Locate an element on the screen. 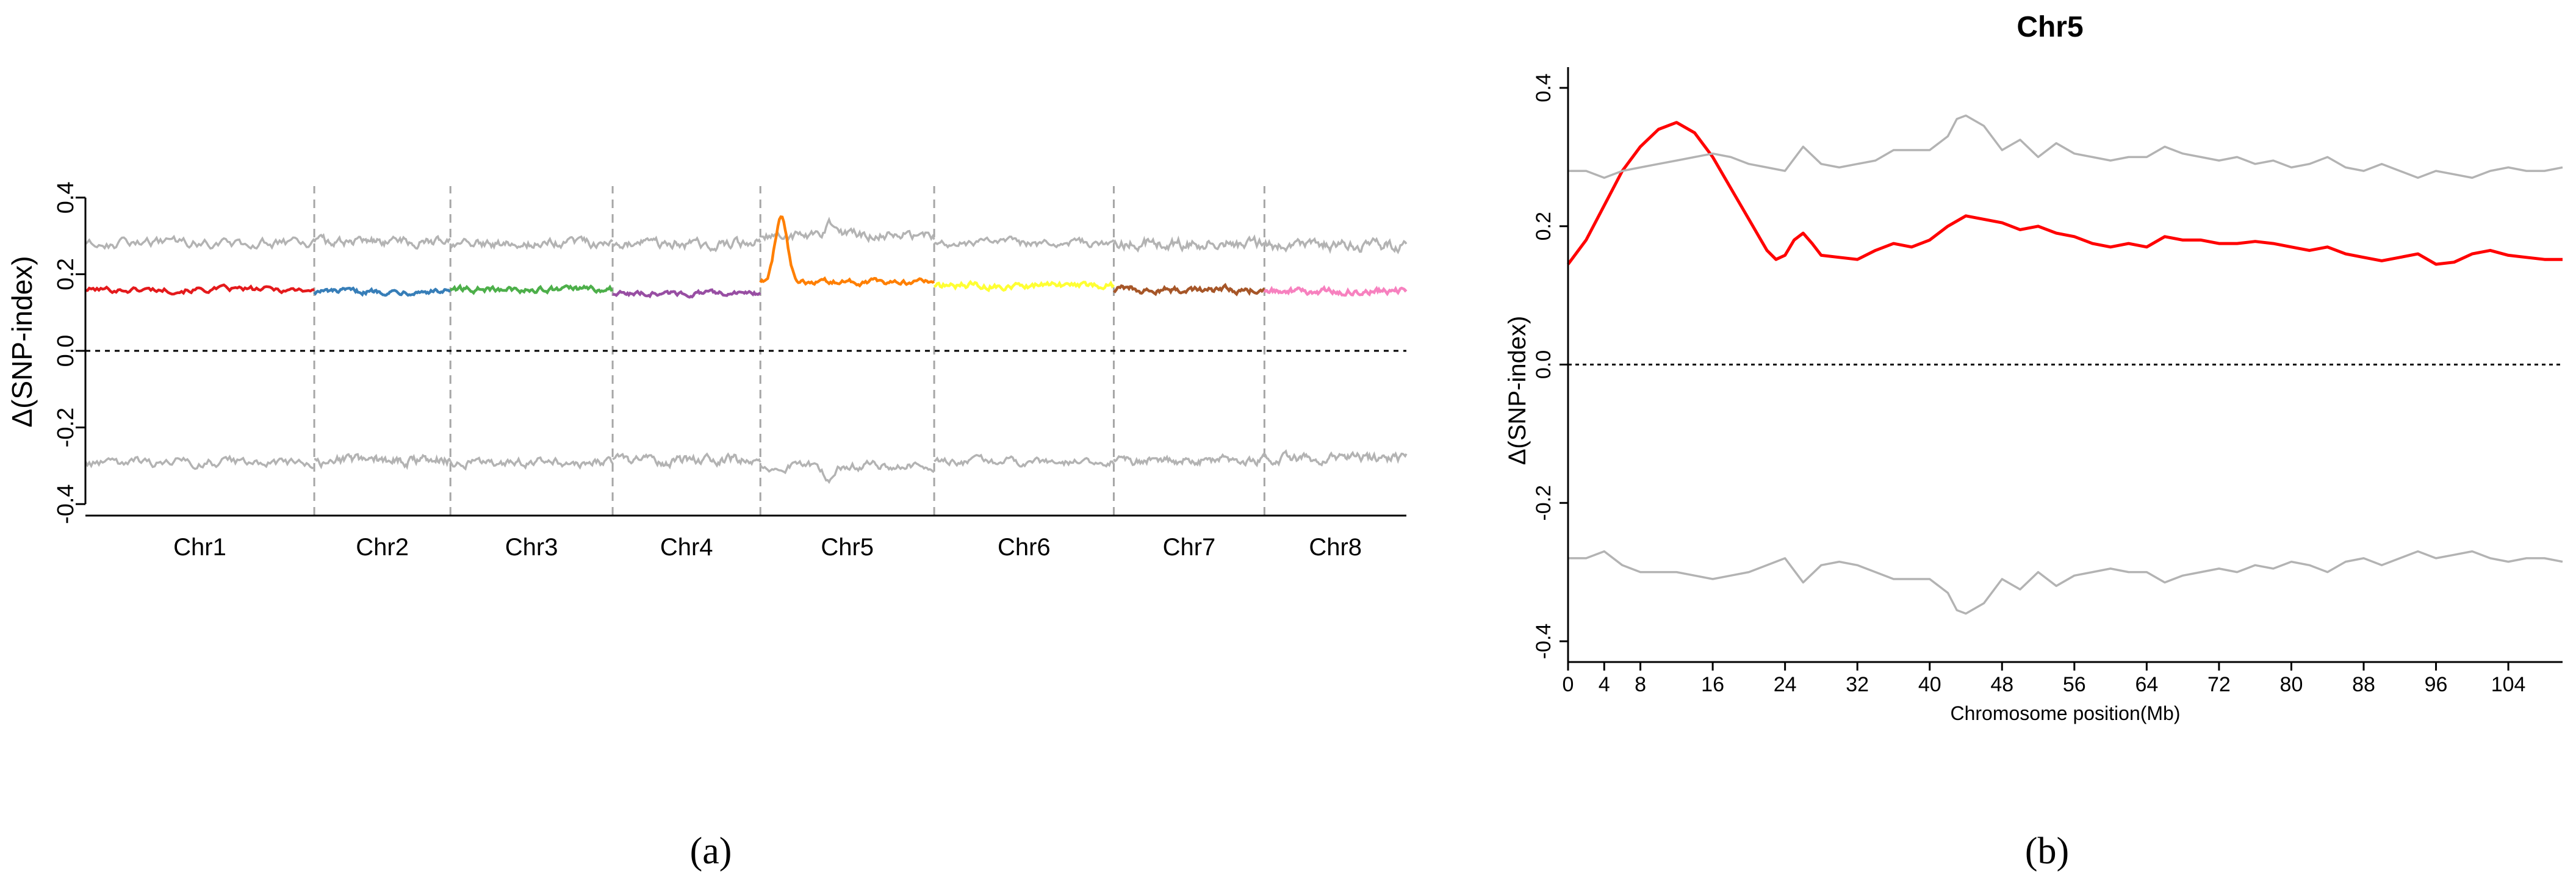 The image size is (2576, 889). series-chr5 is located at coordinates (847, 252).